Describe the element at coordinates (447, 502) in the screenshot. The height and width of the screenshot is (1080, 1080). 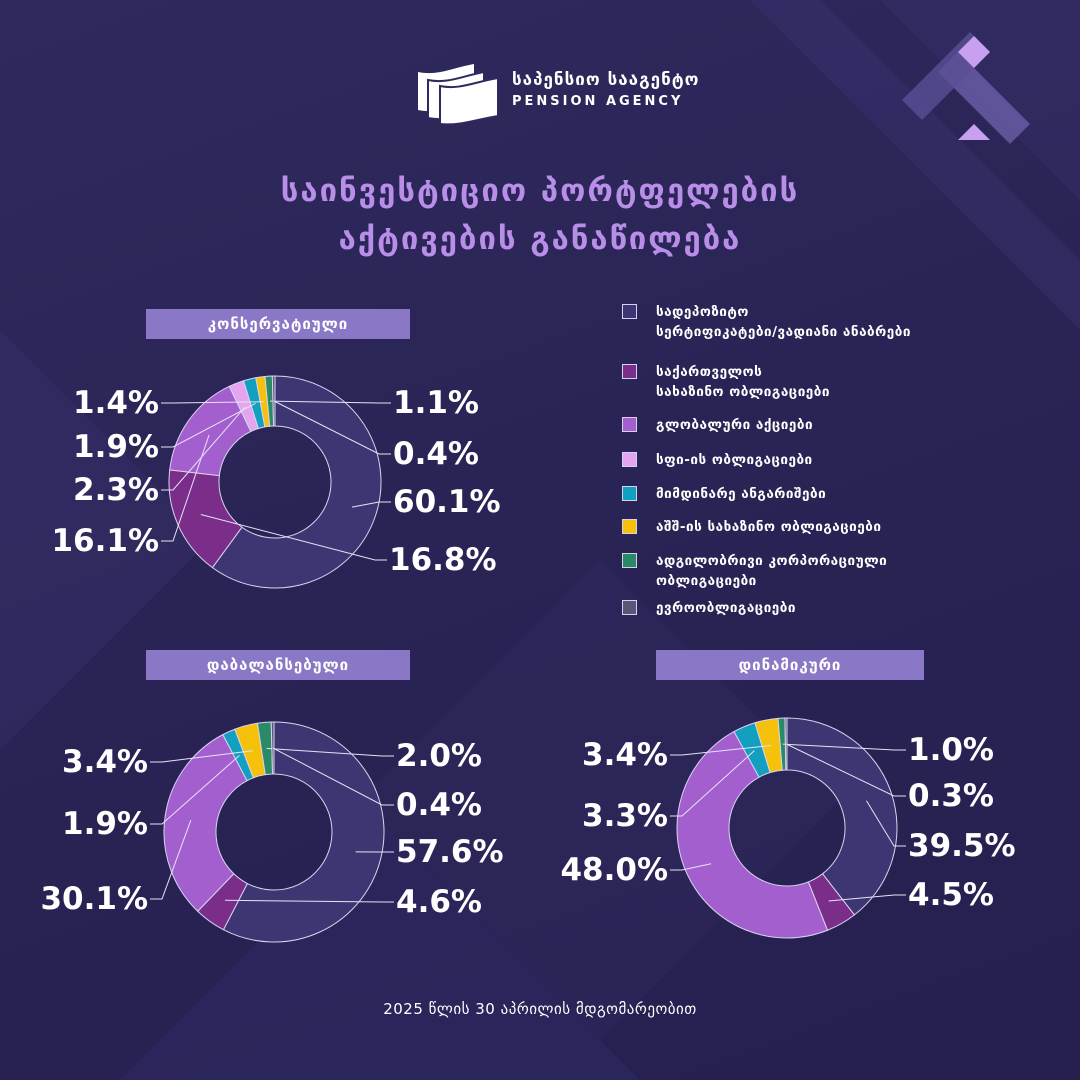
I see `data-label: 60.1%` at that location.